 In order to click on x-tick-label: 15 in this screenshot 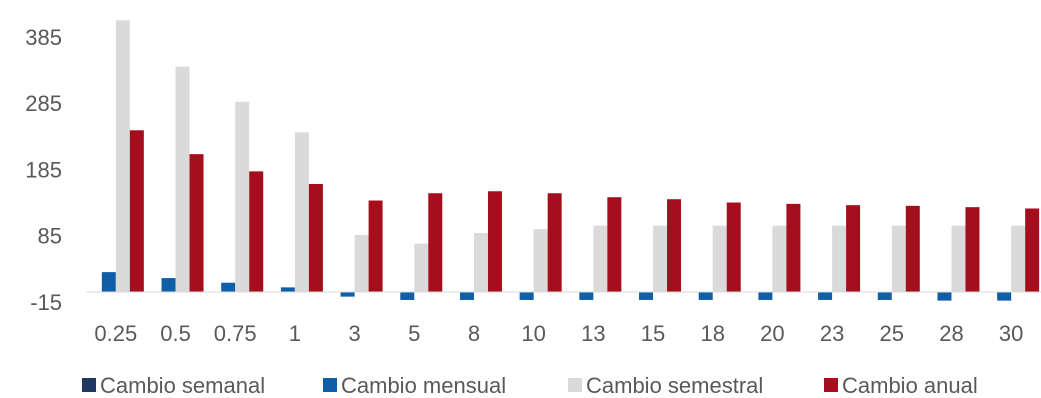, I will do `click(653, 333)`.